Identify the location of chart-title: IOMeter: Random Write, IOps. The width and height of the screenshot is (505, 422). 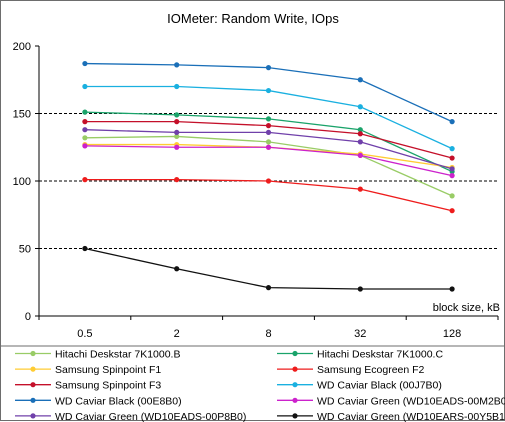
(253, 18).